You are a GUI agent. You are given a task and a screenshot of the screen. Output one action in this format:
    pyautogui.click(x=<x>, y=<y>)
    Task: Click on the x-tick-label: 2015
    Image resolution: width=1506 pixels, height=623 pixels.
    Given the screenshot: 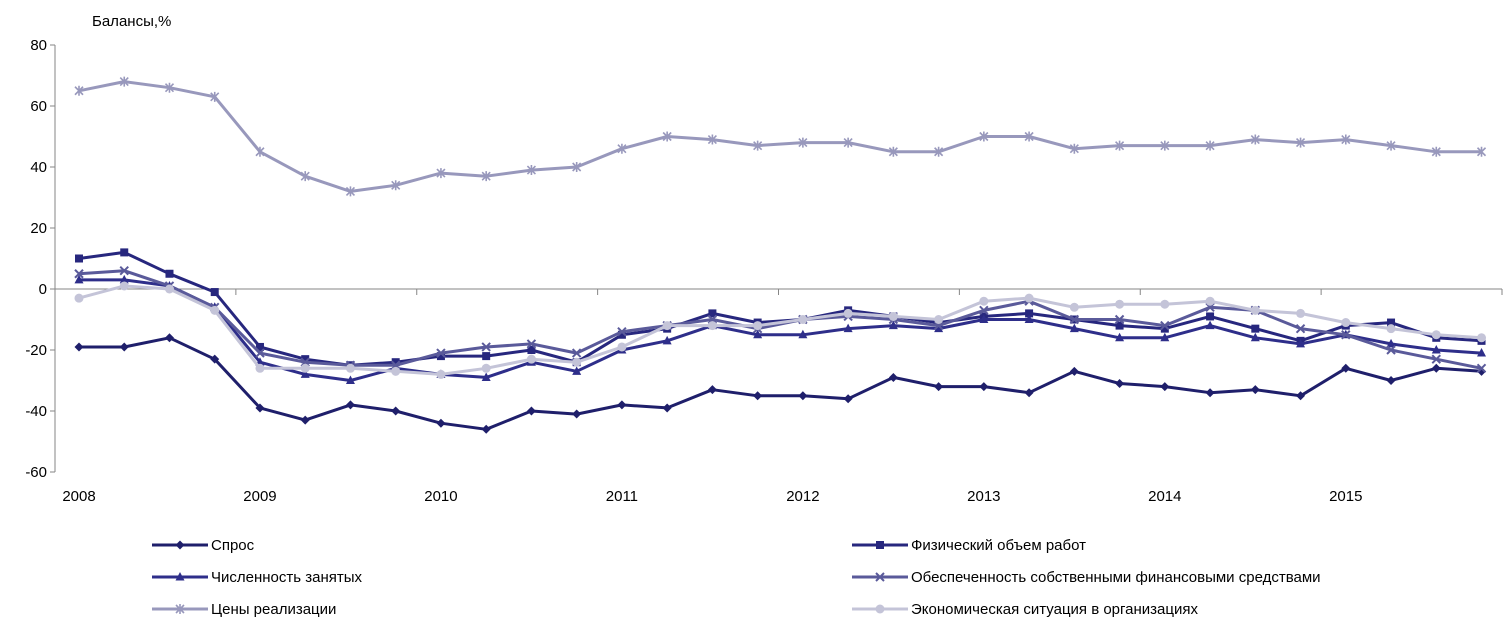 What is the action you would take?
    pyautogui.click(x=1345, y=496)
    